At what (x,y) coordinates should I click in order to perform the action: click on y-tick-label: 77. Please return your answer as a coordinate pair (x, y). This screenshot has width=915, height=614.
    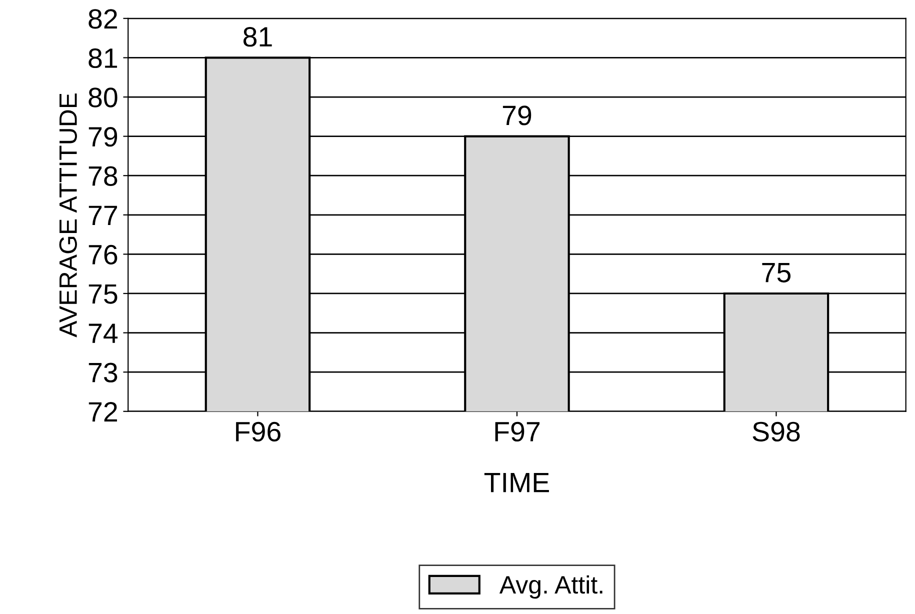
    Looking at the image, I should click on (102, 215).